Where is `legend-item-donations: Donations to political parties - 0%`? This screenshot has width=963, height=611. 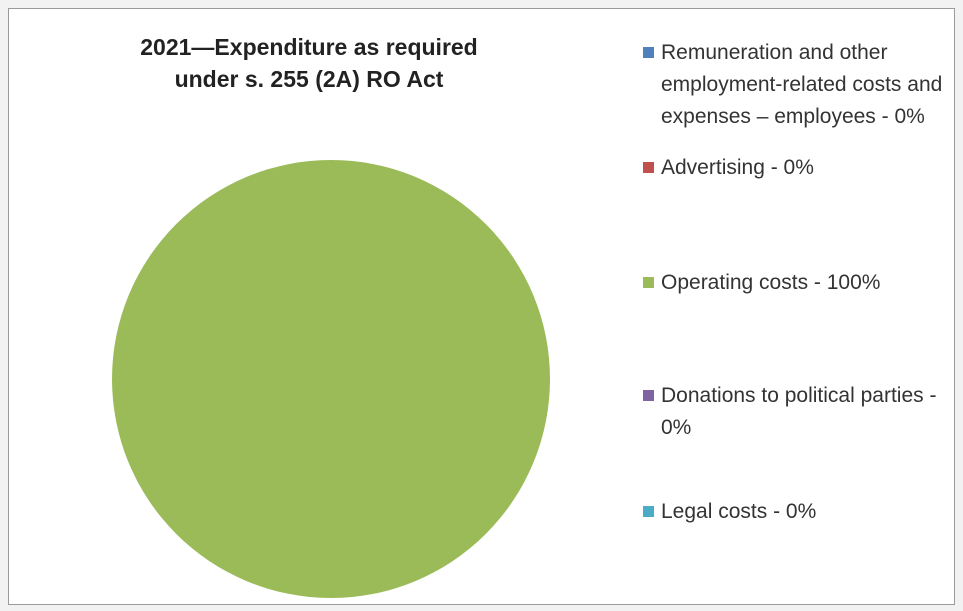
legend-item-donations: Donations to political parties - 0% is located at coordinates (803, 412).